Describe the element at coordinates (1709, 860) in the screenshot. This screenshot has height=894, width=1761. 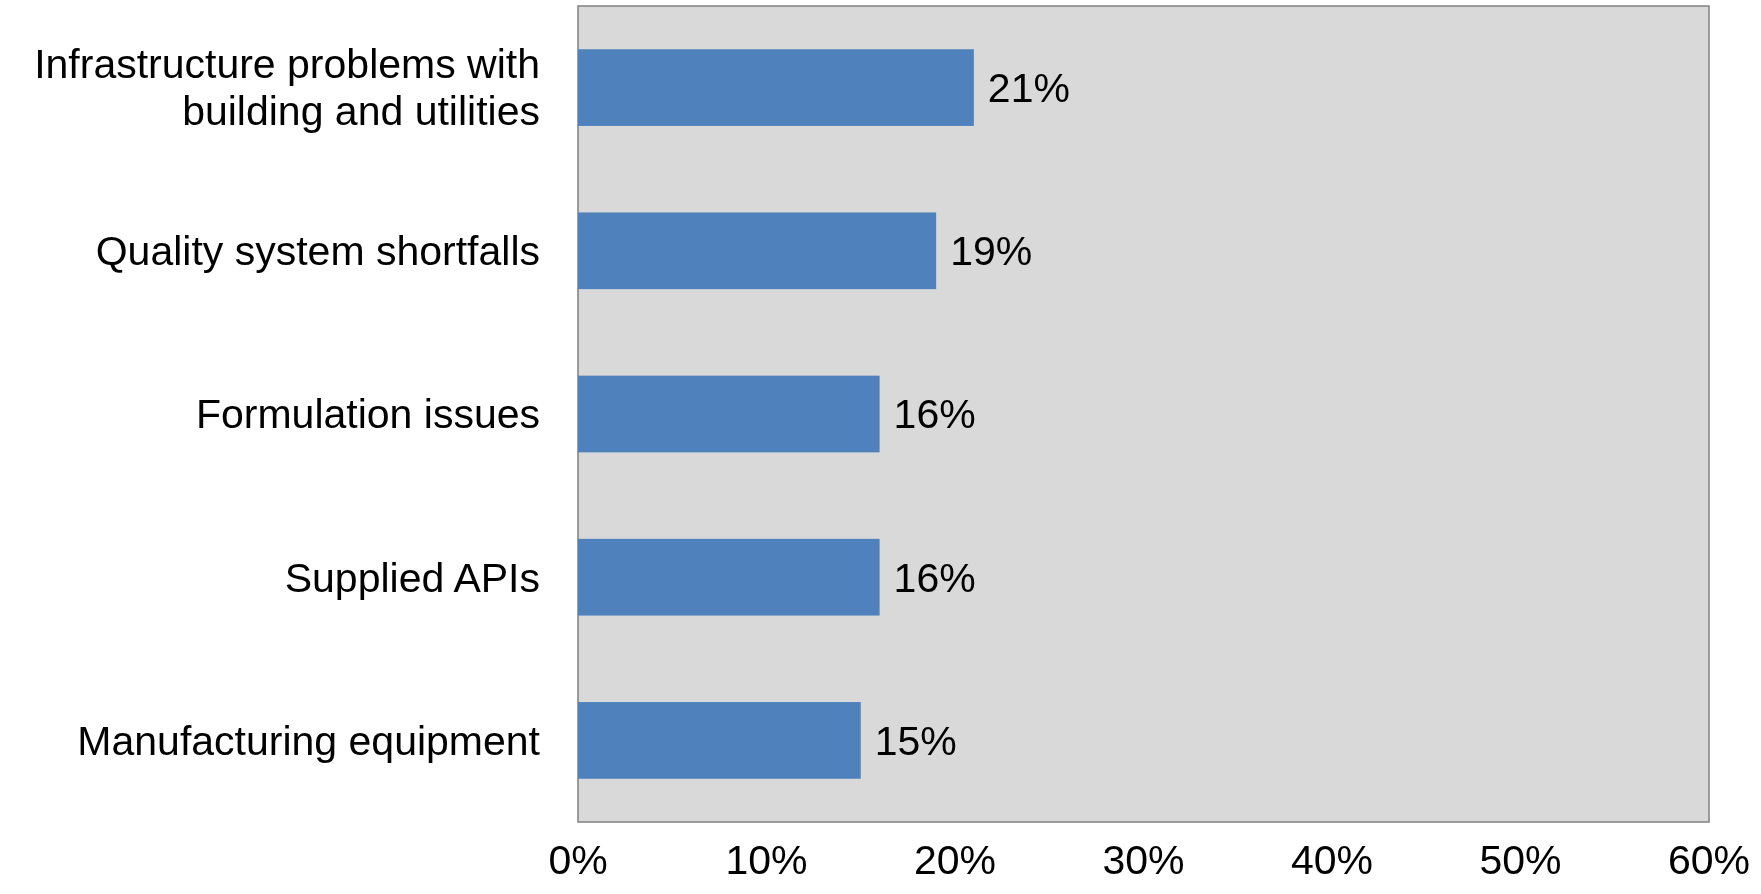
I see `x-tick-label: 60%` at that location.